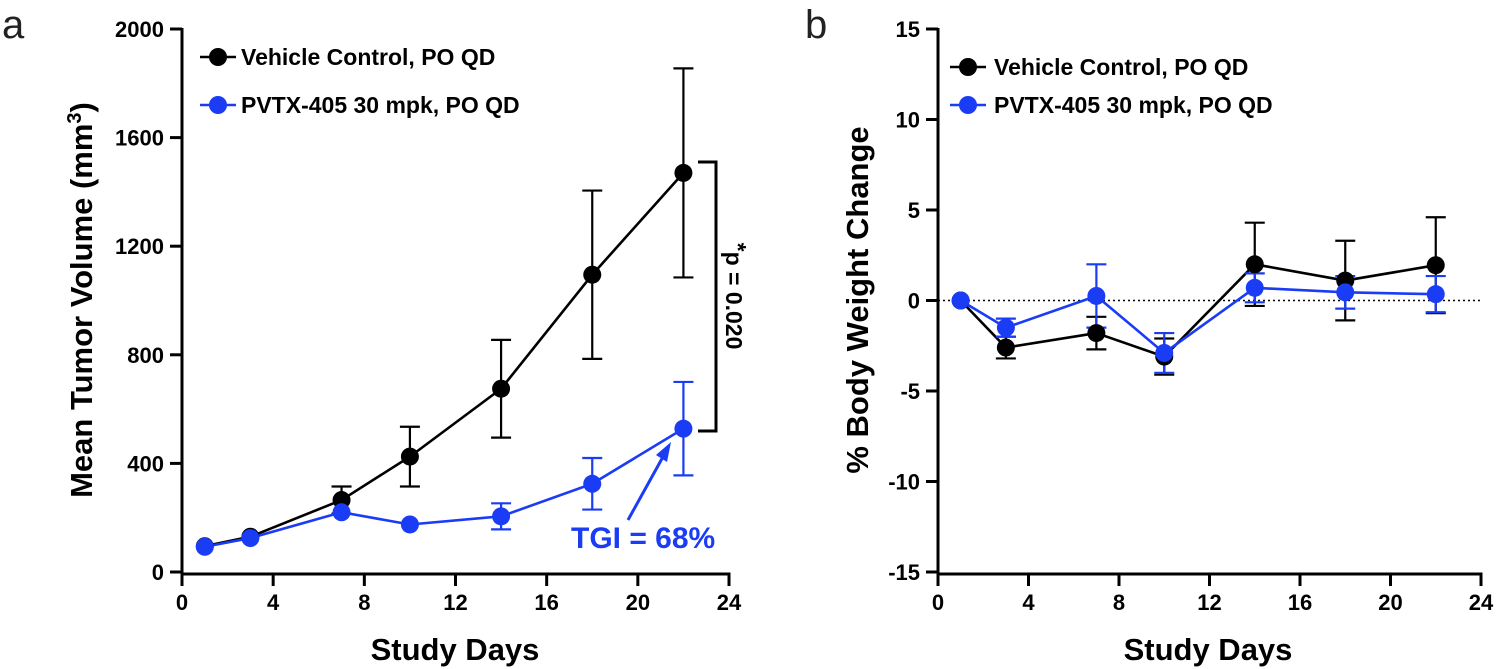 The height and width of the screenshot is (669, 1500). Describe the element at coordinates (1197, 310) in the screenshot. I see `panel-b-vehicle-line` at that location.